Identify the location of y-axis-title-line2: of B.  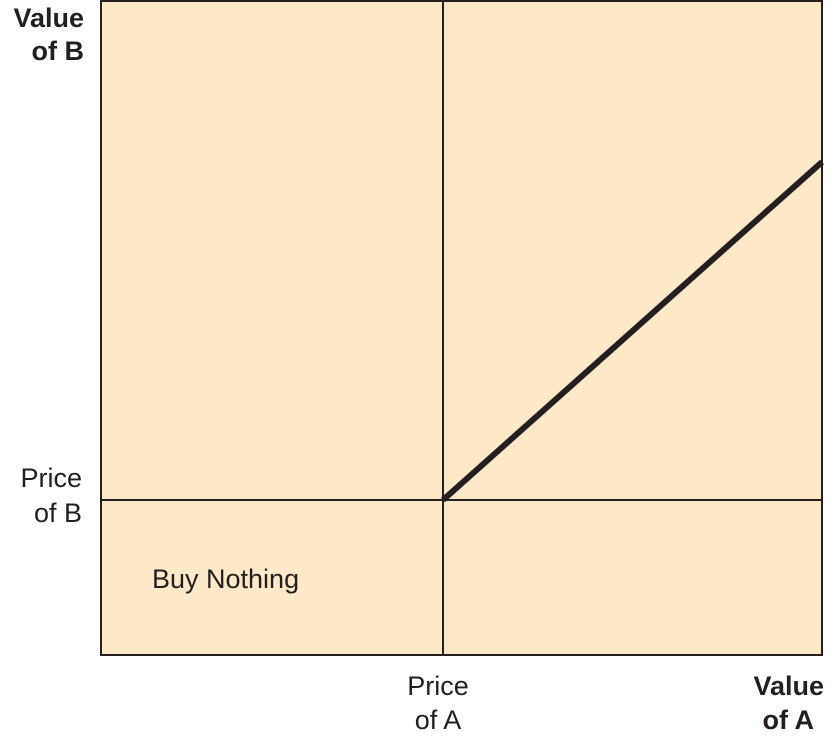
(57, 51).